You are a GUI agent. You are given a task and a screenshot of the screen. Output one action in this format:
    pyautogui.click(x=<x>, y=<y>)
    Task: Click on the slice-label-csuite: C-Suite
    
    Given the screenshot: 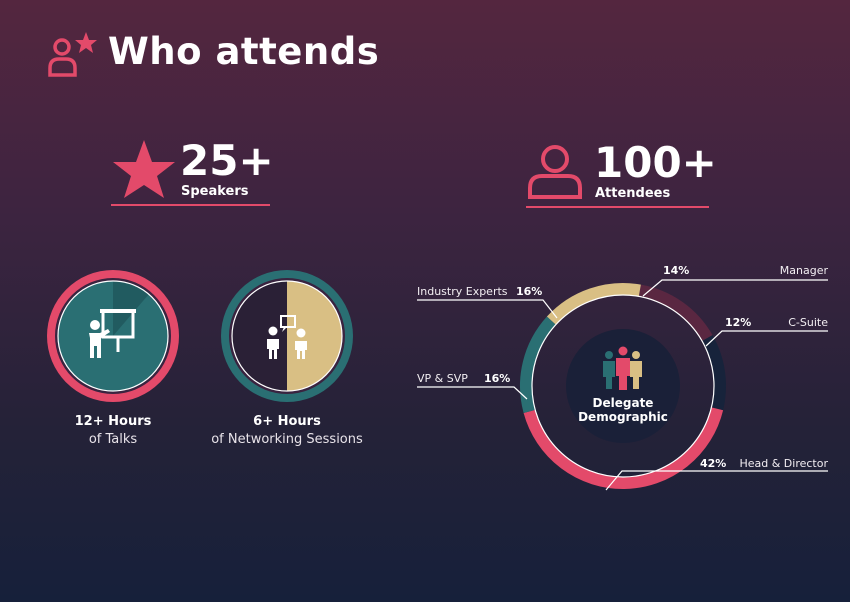 What is the action you would take?
    pyautogui.click(x=808, y=322)
    